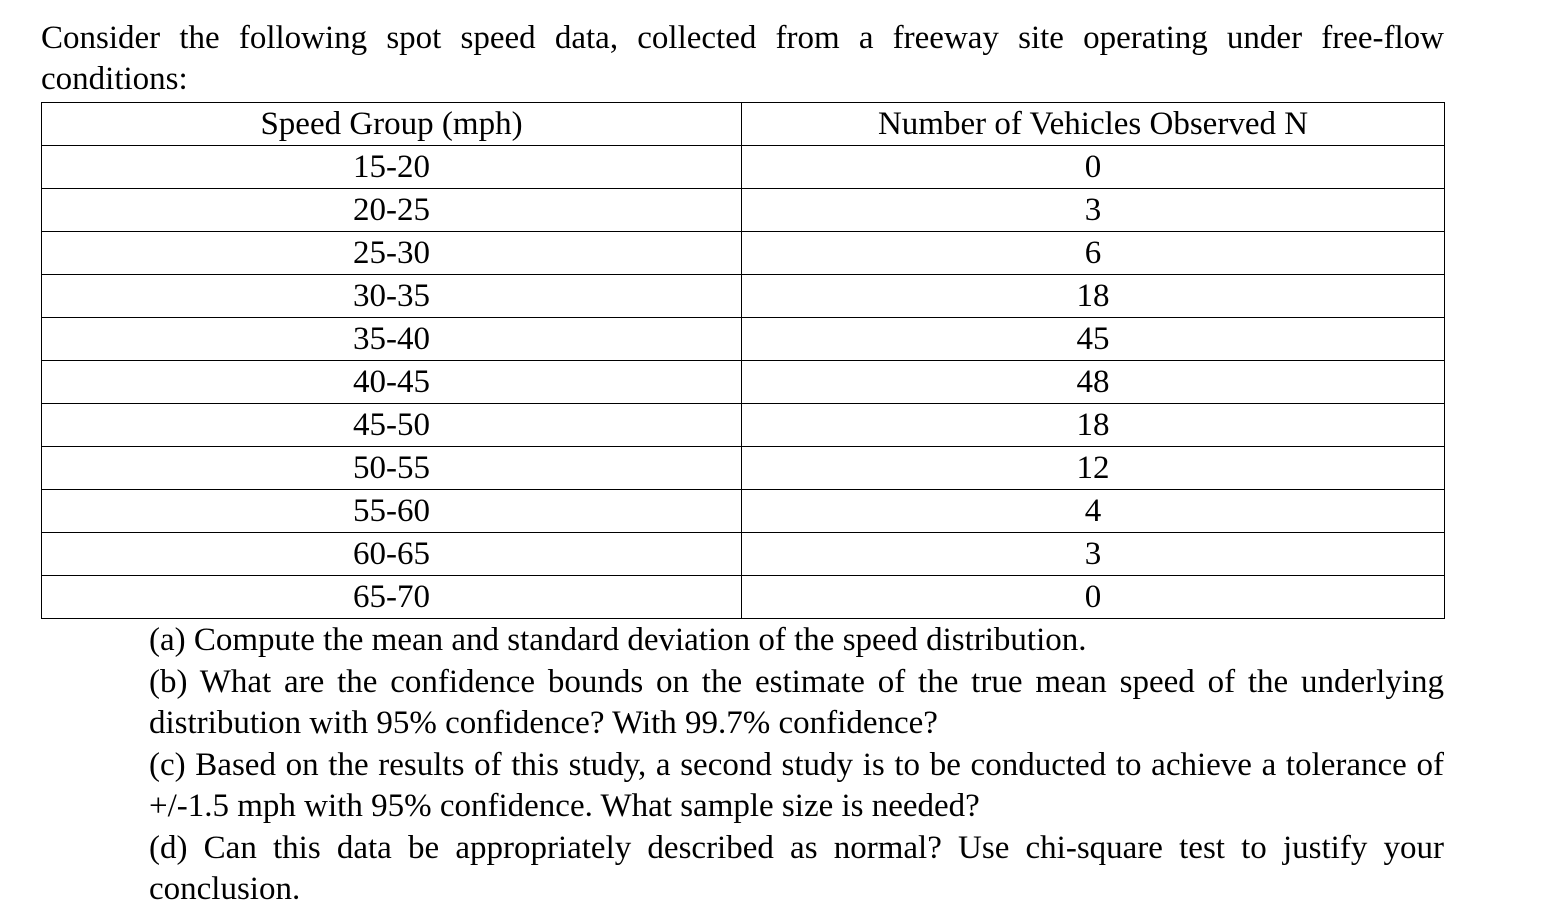 Image resolution: width=1548 pixels, height=922 pixels. Describe the element at coordinates (1093, 339) in the screenshot. I see `vehicle-count-cell: 45` at that location.